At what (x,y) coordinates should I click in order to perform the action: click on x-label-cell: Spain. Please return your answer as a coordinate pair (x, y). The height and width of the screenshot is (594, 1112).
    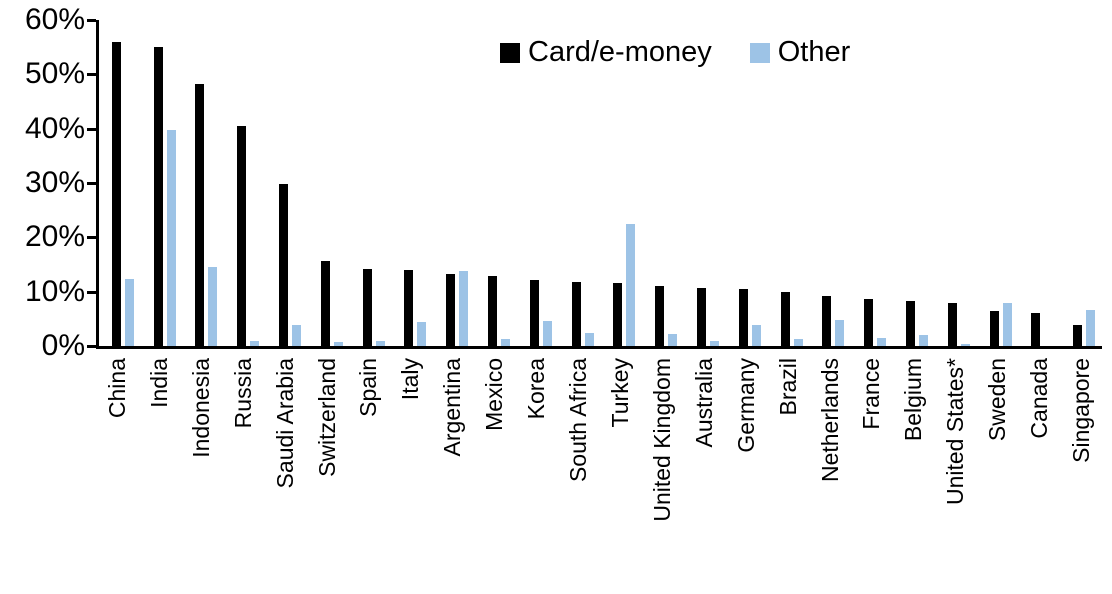
    Looking at the image, I should click on (369, 387).